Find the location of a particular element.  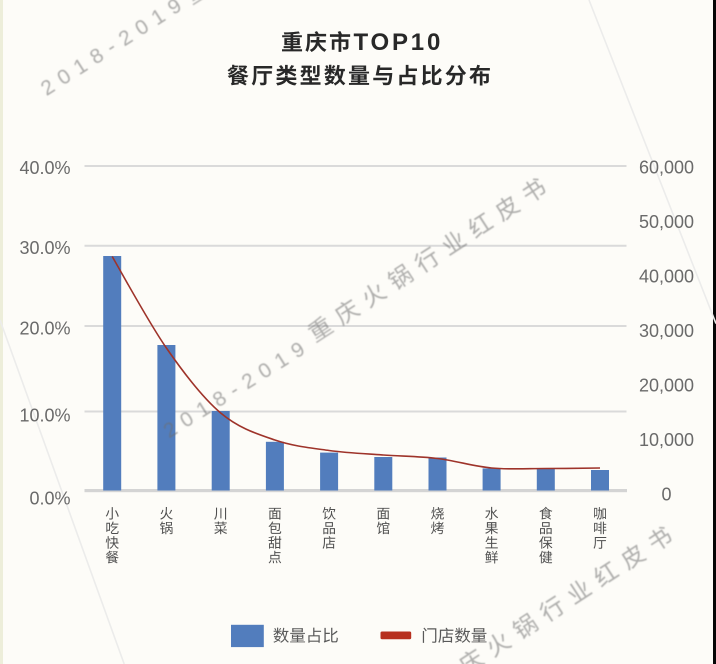

svg-text: 10,000 is located at coordinates (666, 440).